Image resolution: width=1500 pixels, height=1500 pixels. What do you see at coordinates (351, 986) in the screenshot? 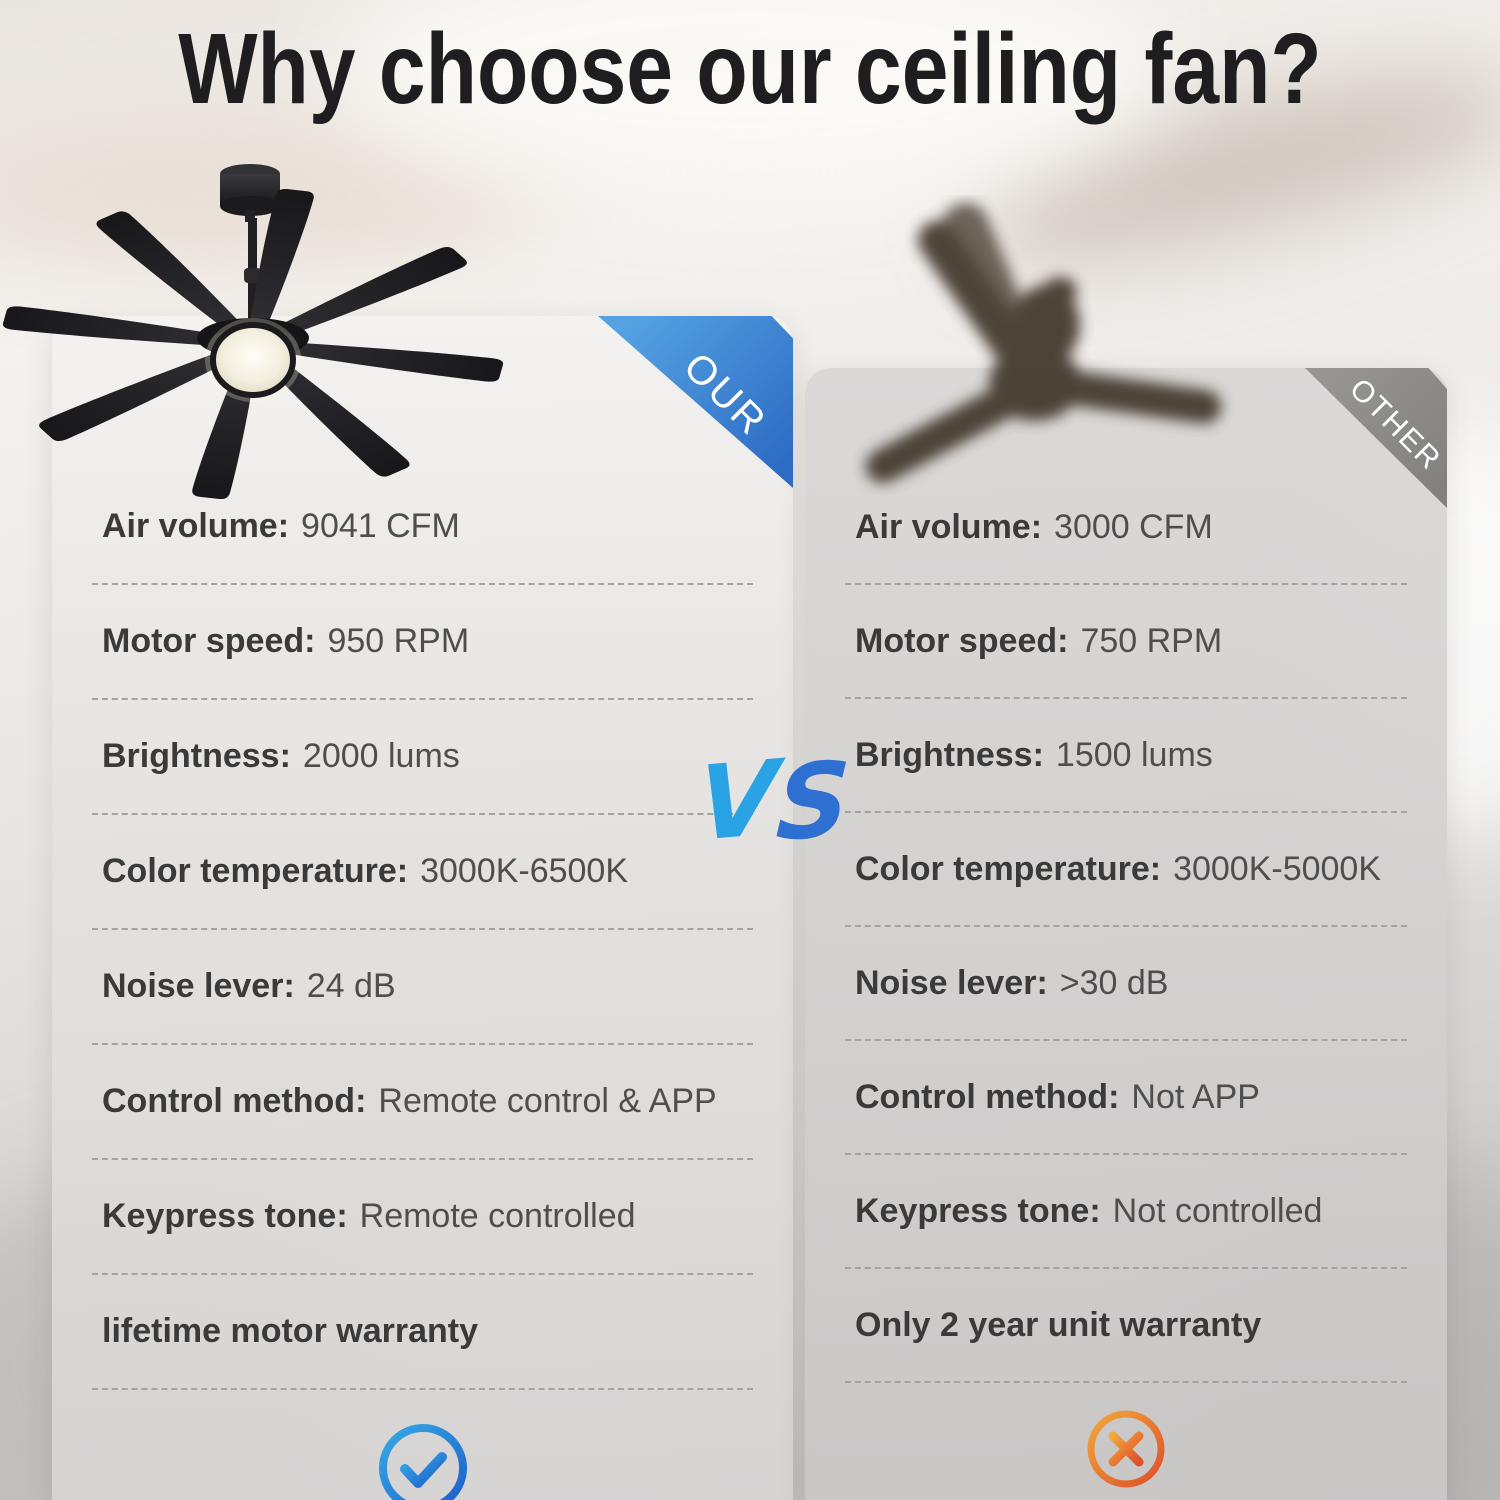
I see `spec-value: 24 dB` at bounding box center [351, 986].